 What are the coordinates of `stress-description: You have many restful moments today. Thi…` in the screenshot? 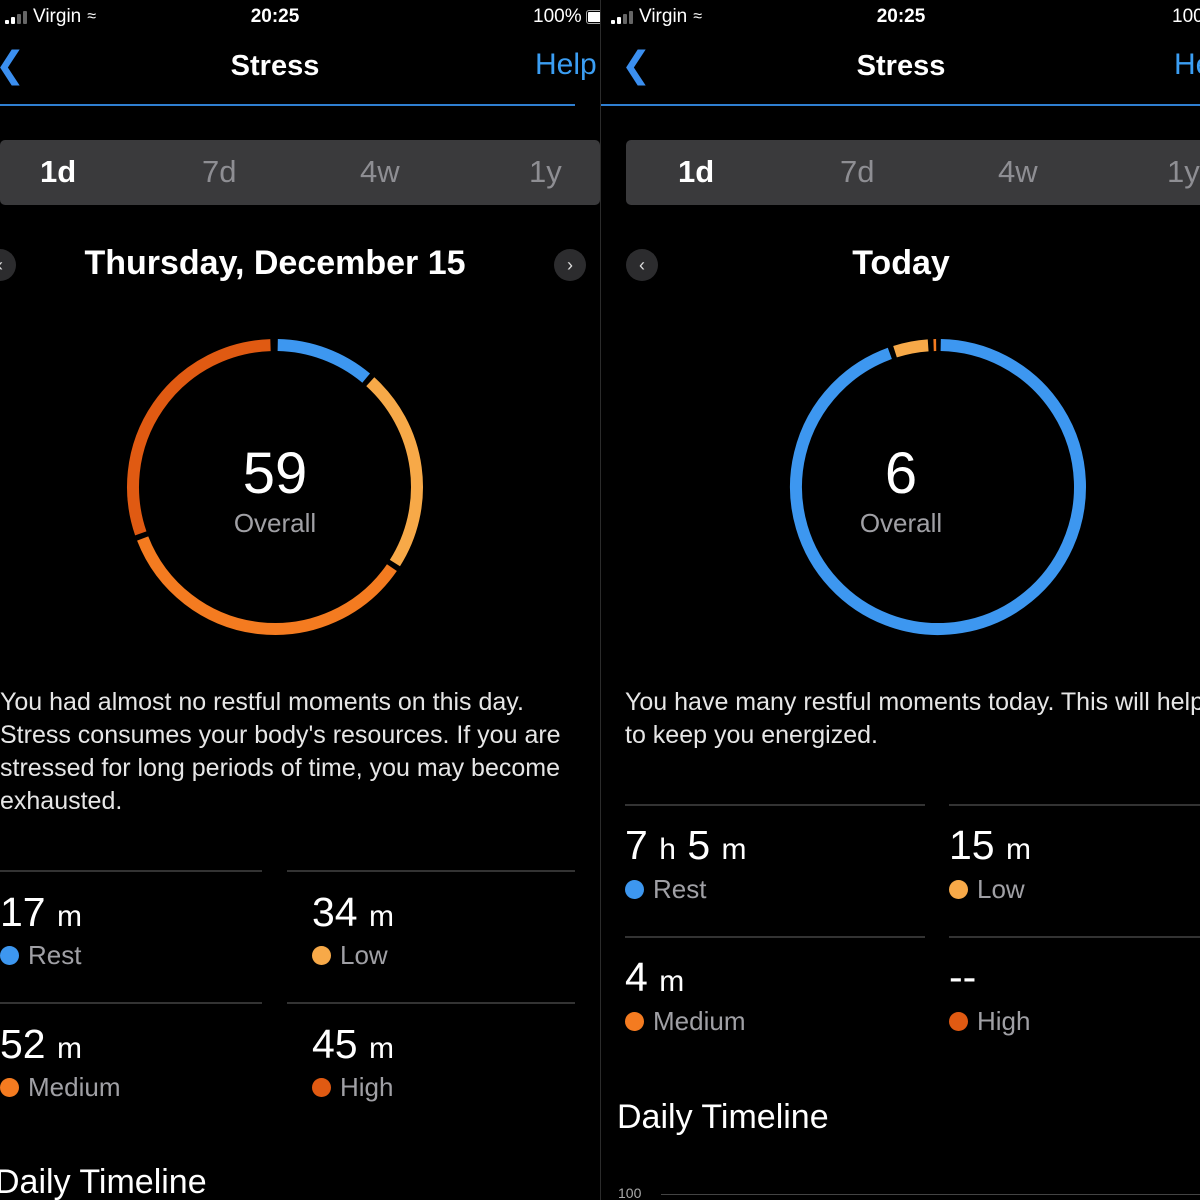 It's located at (912, 718).